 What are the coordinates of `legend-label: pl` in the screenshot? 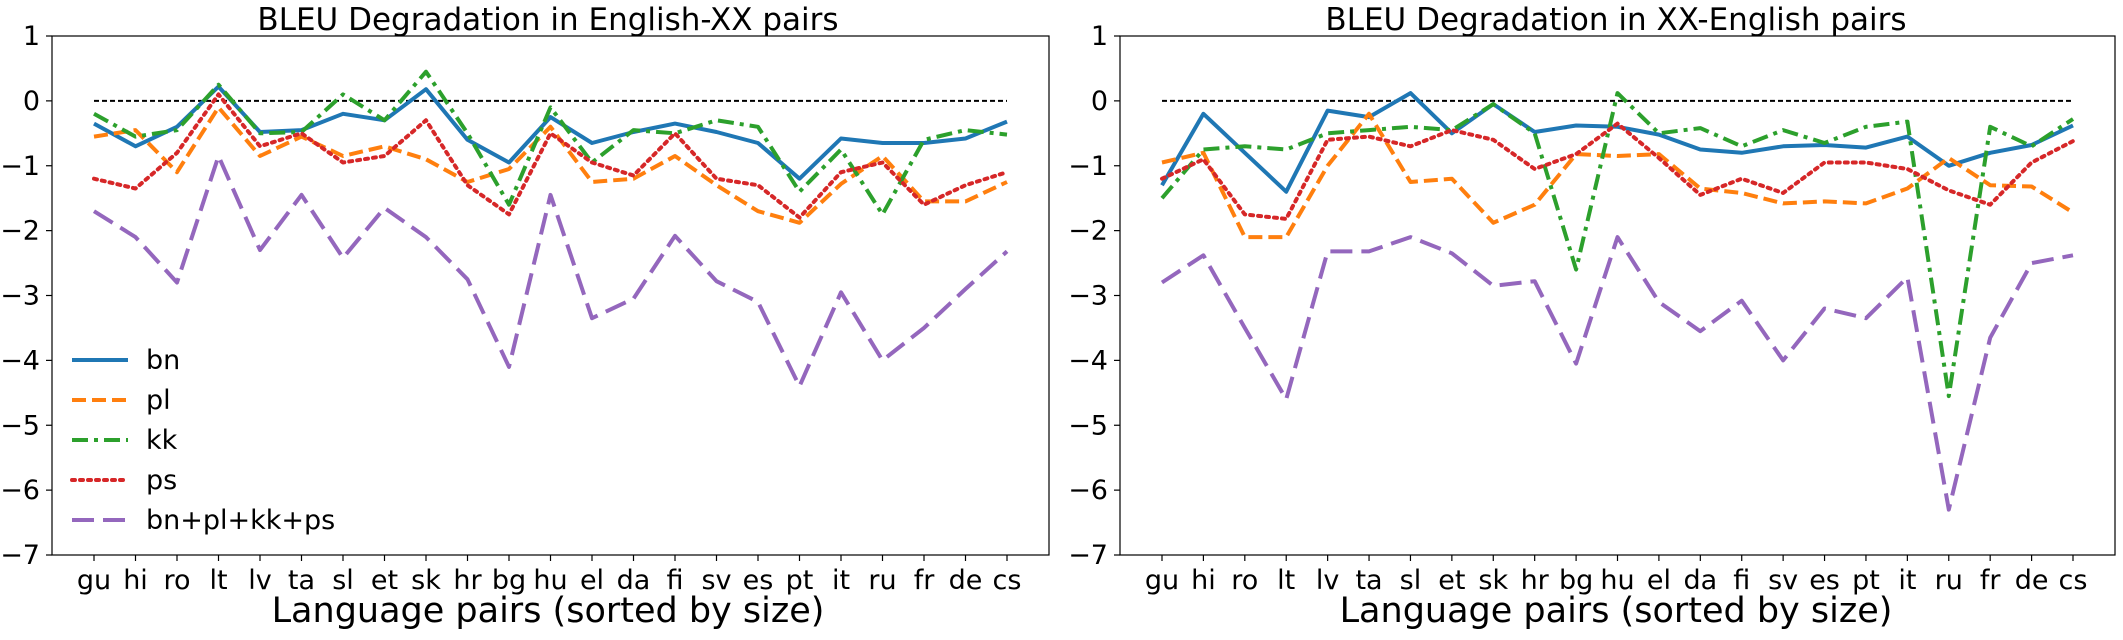 It's located at (158, 400).